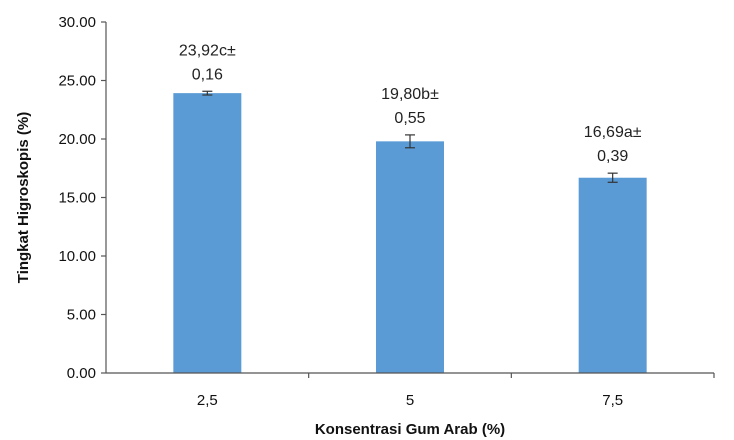 This screenshot has height=440, width=734. I want to click on x-tick-label: 5, so click(410, 400).